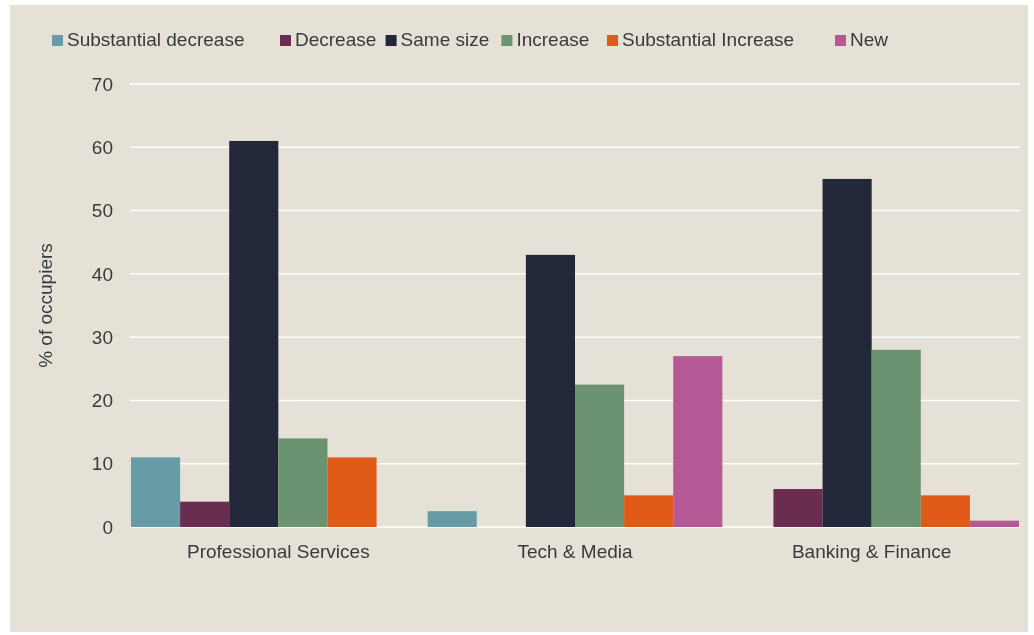 This screenshot has height=635, width=1034. I want to click on y-tick-label: 20, so click(102, 401).